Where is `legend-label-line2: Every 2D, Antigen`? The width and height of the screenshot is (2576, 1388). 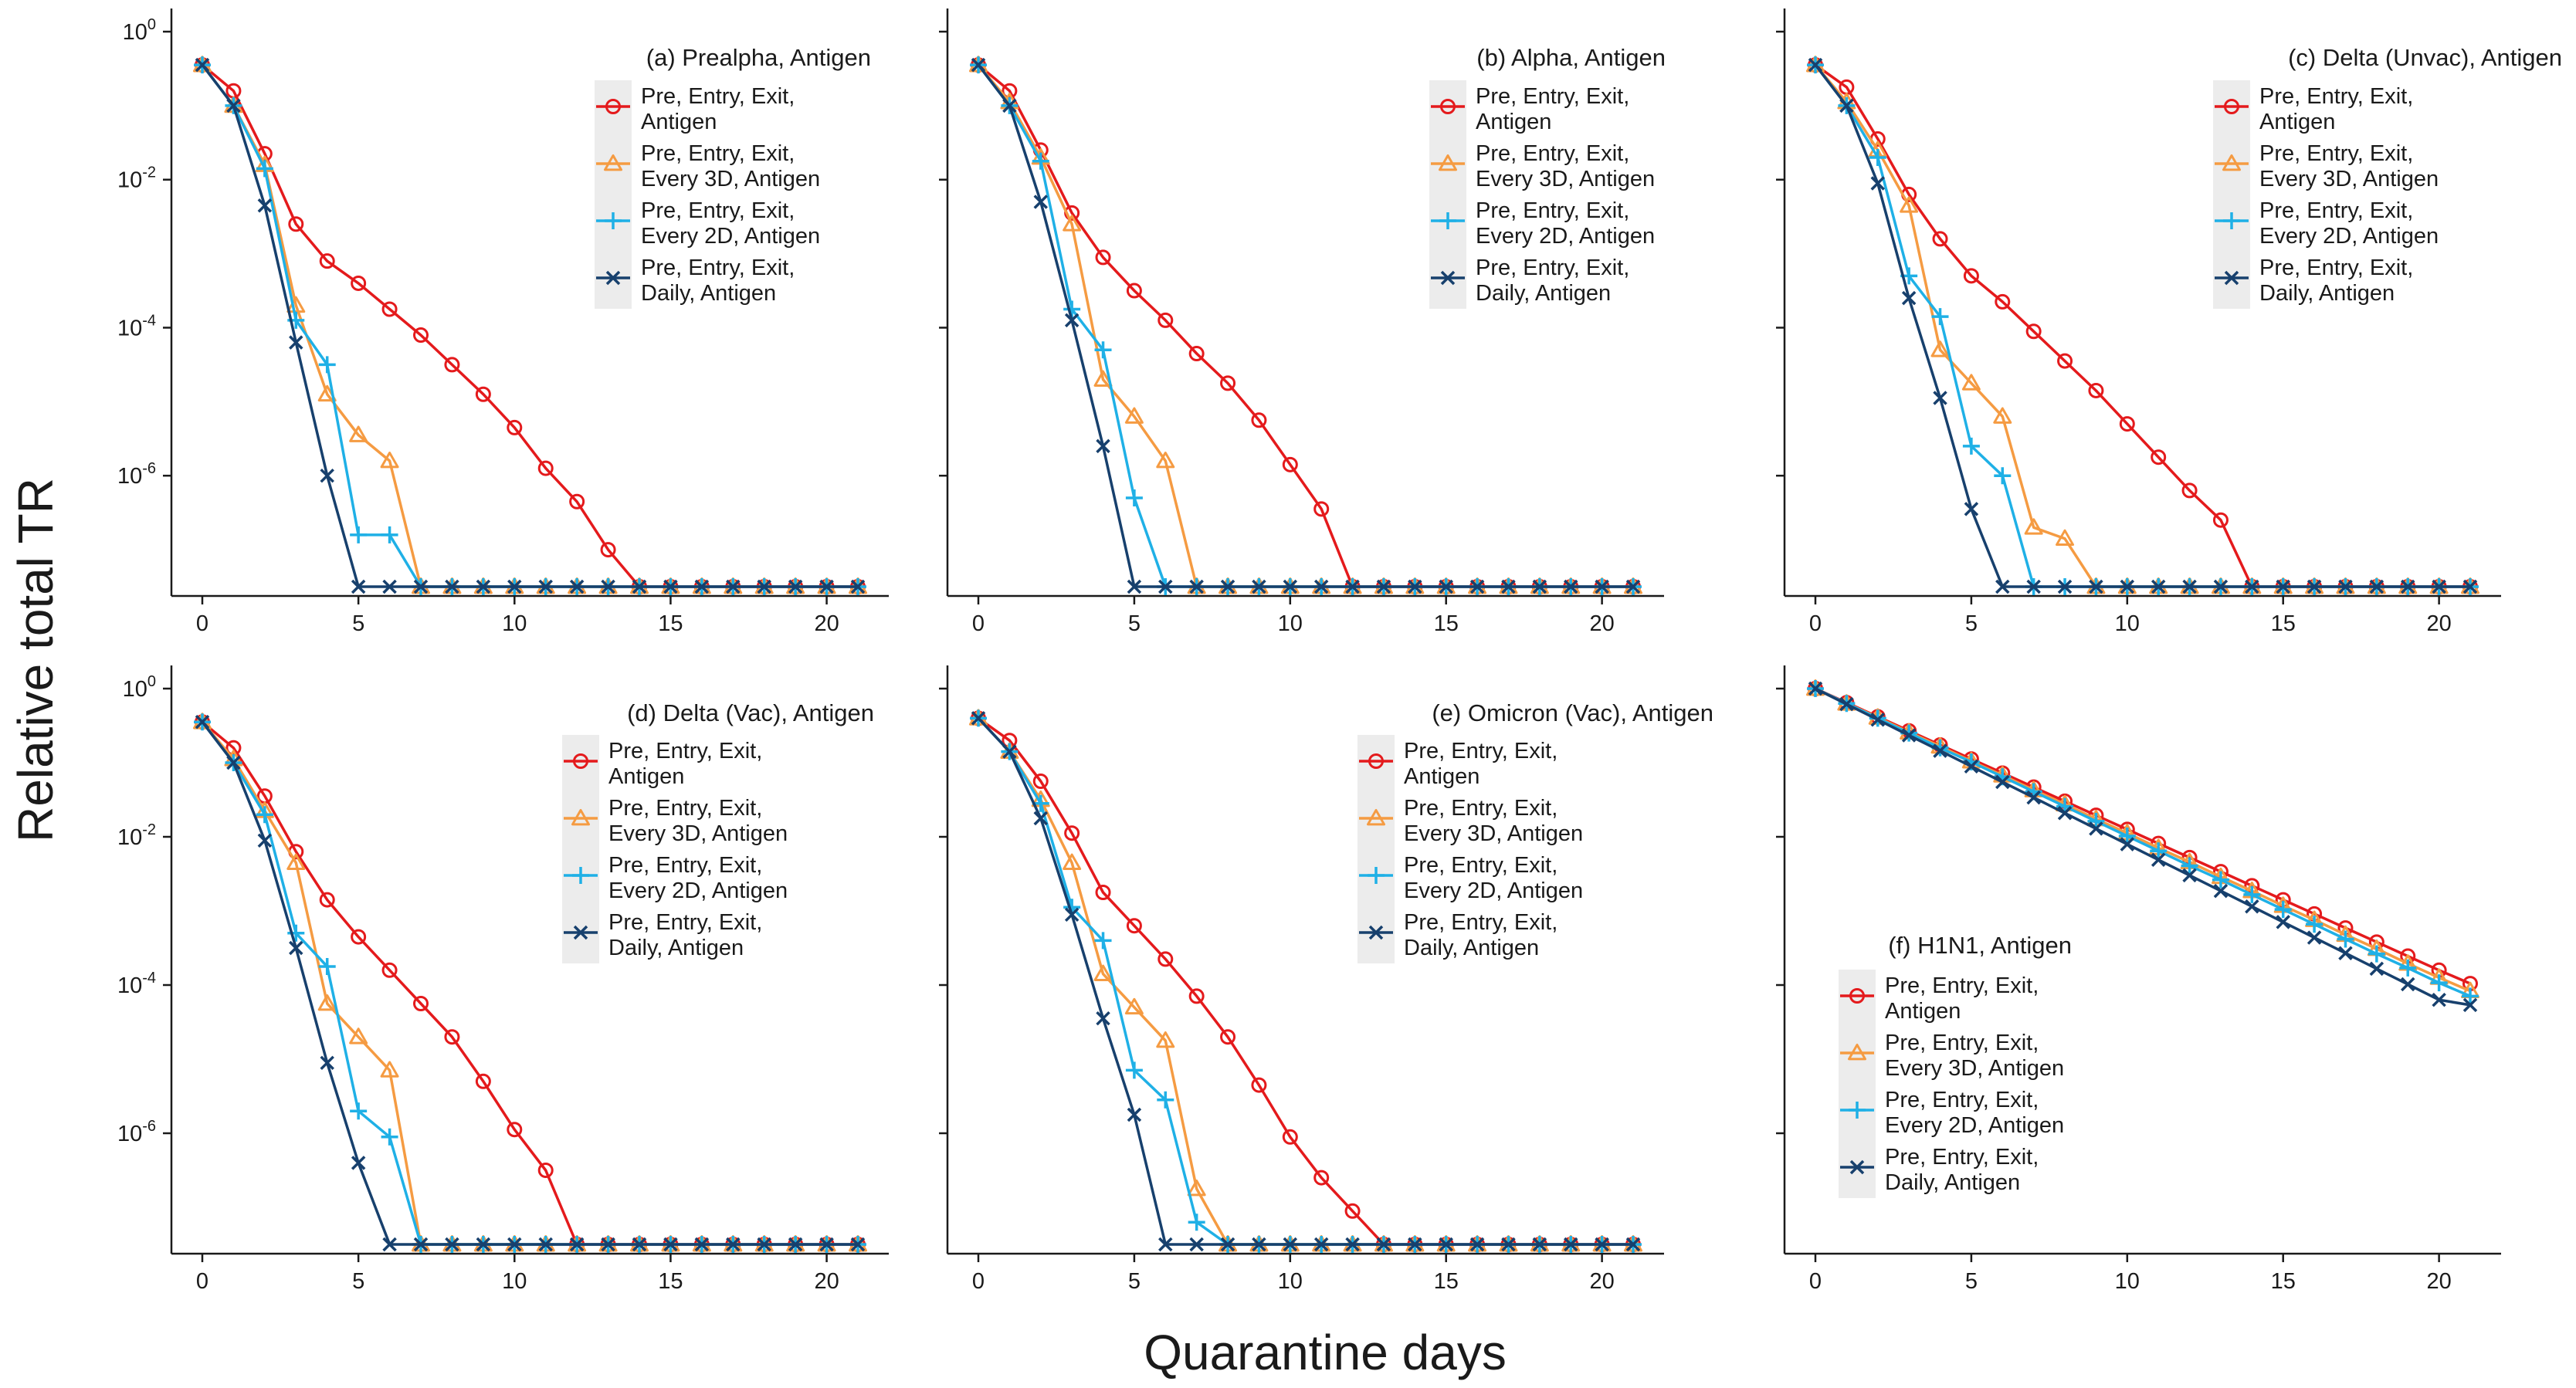 legend-label-line2: Every 2D, Antigen is located at coordinates (698, 891).